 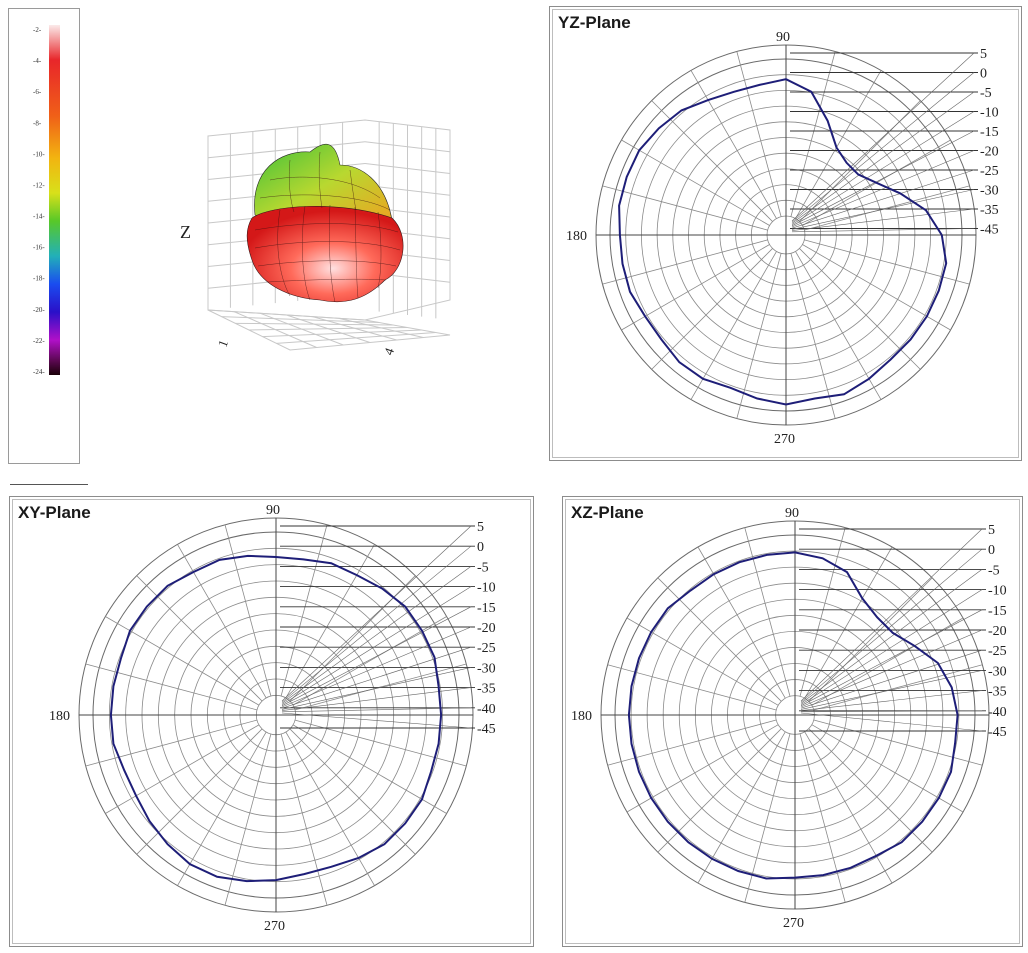 I want to click on panel-title: XZ-Plane, so click(x=607, y=512).